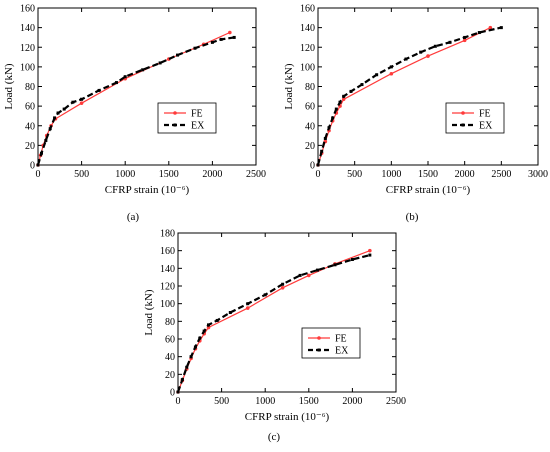 The height and width of the screenshot is (452, 550). What do you see at coordinates (30, 107) in the screenshot?
I see `y-tick-label: 60` at bounding box center [30, 107].